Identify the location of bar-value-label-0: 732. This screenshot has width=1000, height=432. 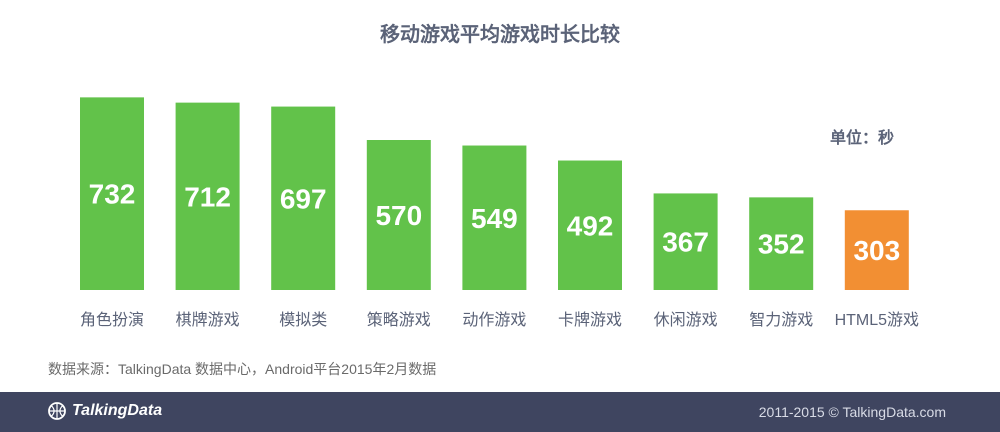
(112, 194).